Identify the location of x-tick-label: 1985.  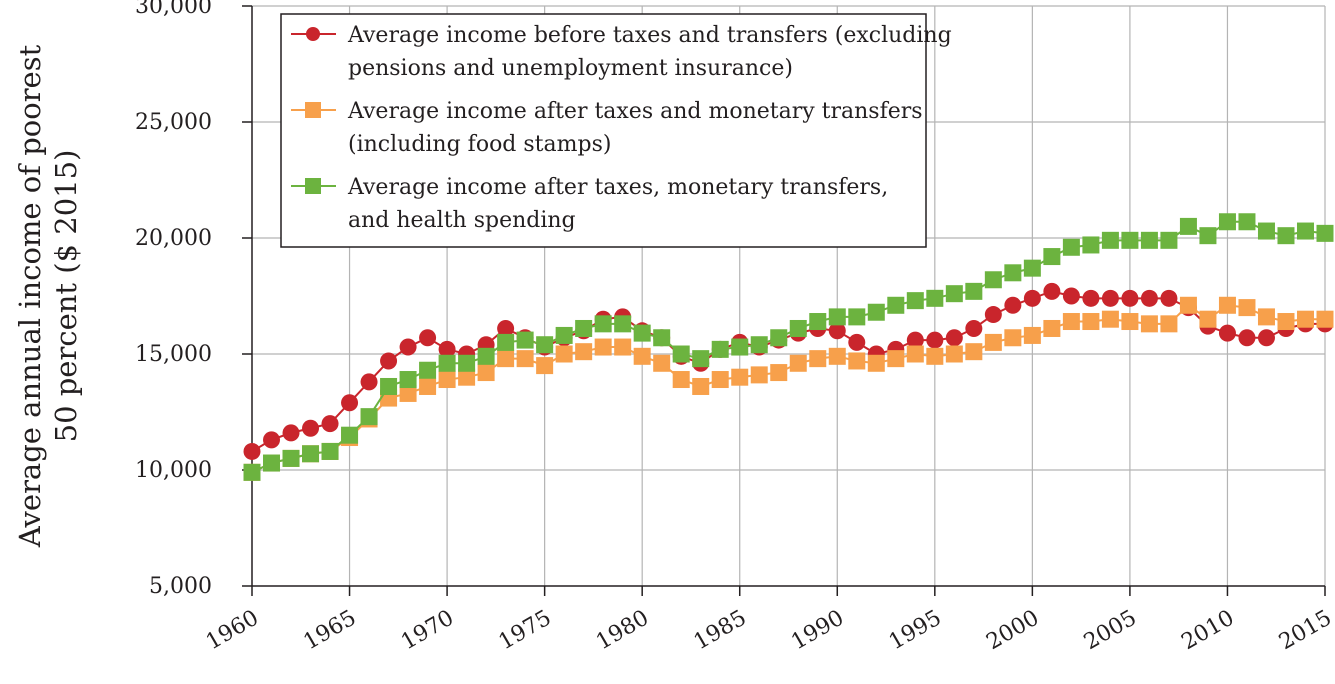
(720, 631).